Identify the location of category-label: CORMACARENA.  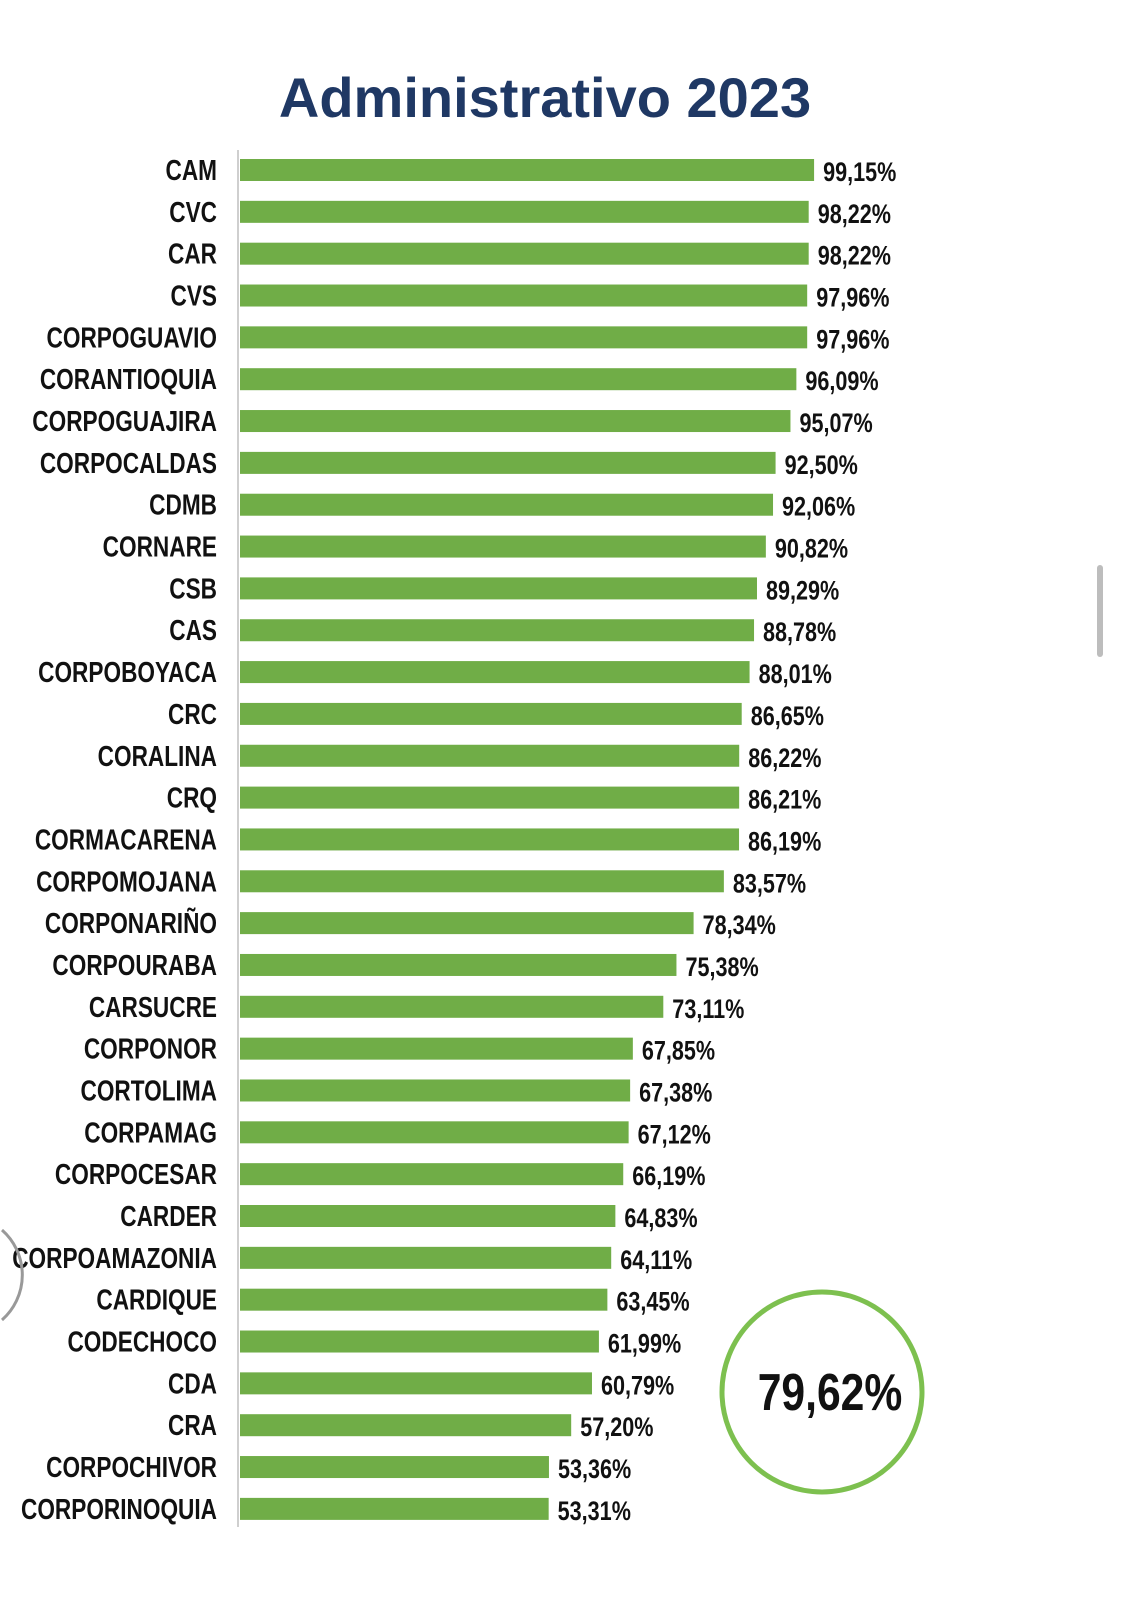
(126, 839).